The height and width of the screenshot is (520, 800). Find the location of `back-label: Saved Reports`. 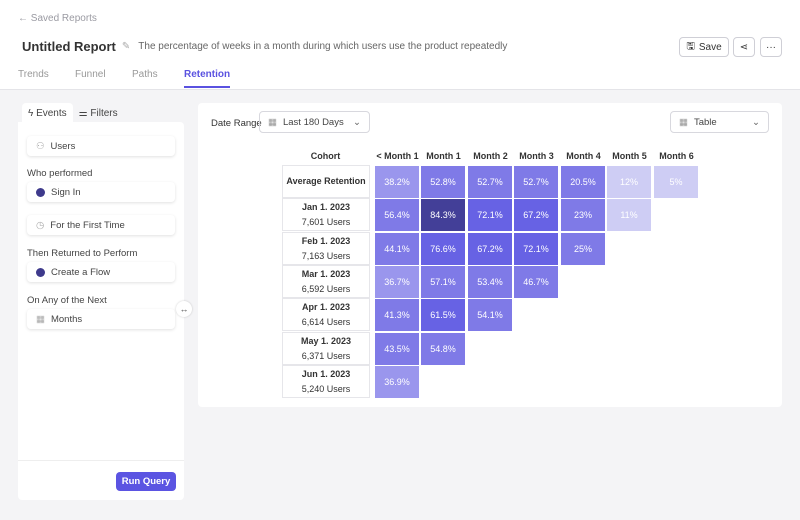

back-label: Saved Reports is located at coordinates (63, 18).